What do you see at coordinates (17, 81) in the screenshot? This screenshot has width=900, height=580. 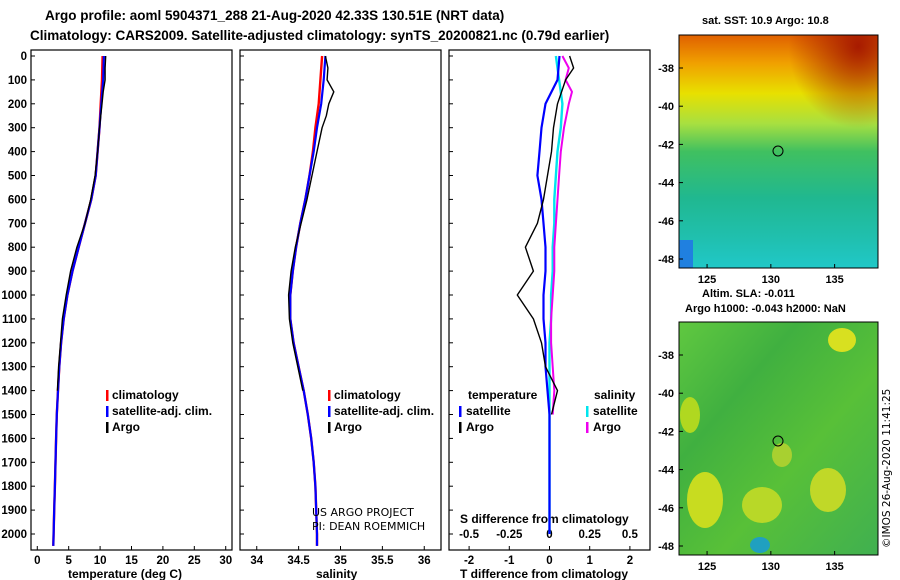 I see `depth-tick-label: 100` at bounding box center [17, 81].